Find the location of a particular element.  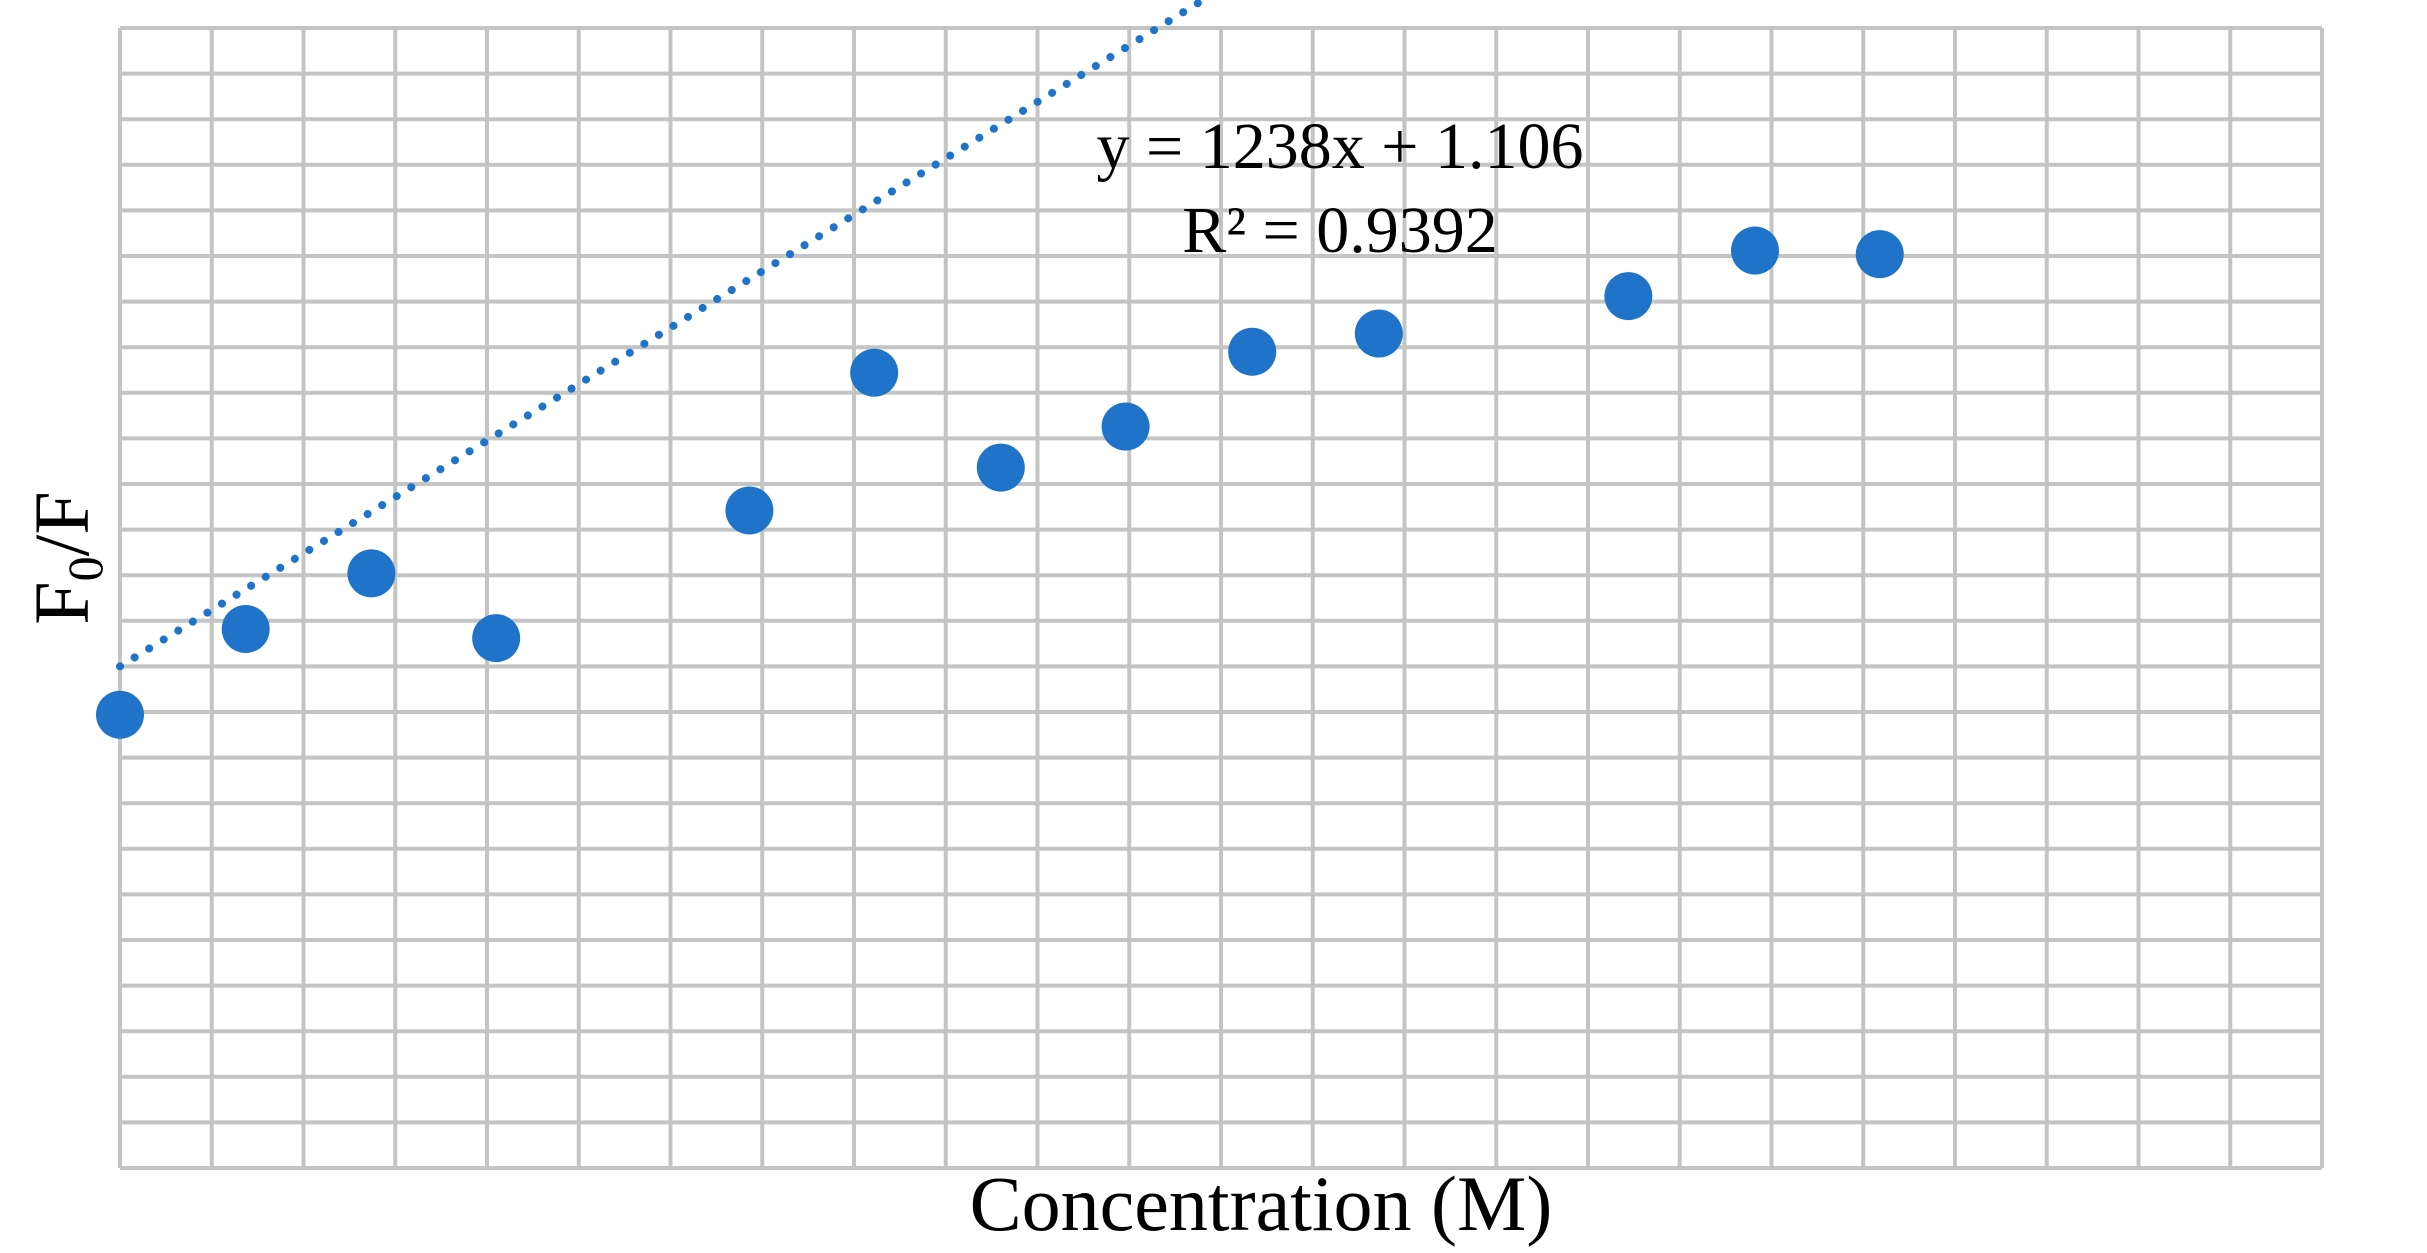

y-axis-title-rest: /F is located at coordinates (61, 523).